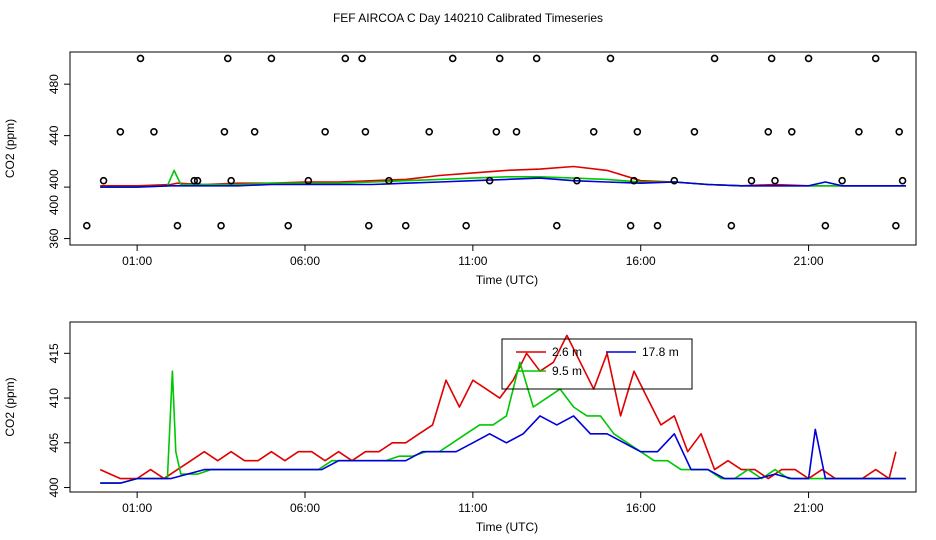  Describe the element at coordinates (567, 371) in the screenshot. I see `legend-label: 9.5 m` at that location.